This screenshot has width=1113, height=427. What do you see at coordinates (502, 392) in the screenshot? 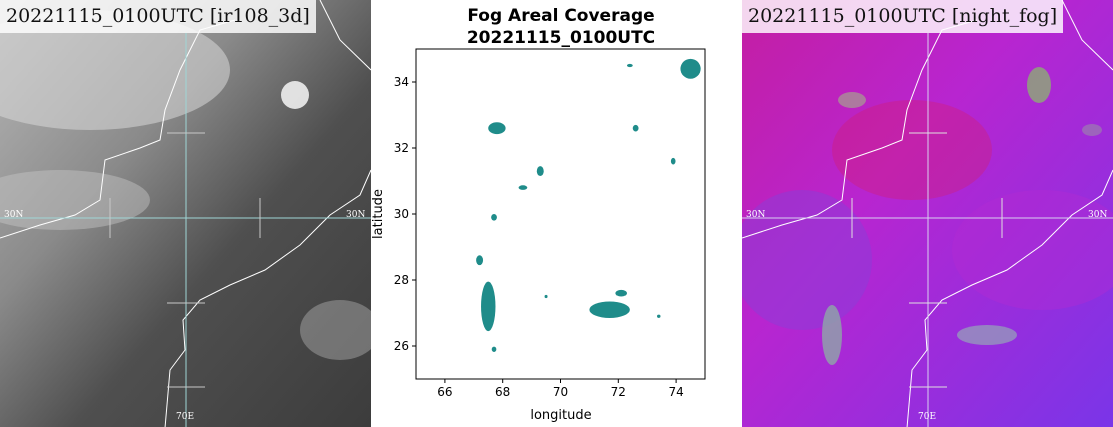
I see `x-tick-label: 68` at bounding box center [502, 392].